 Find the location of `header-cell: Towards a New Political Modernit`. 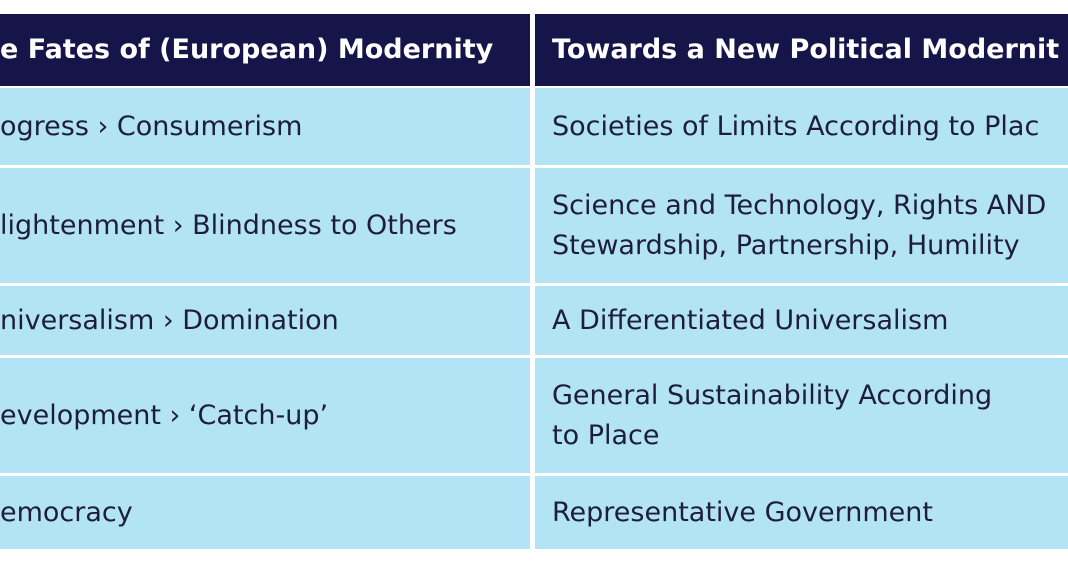

header-cell: Towards a New Political Modernit is located at coordinates (801, 50).